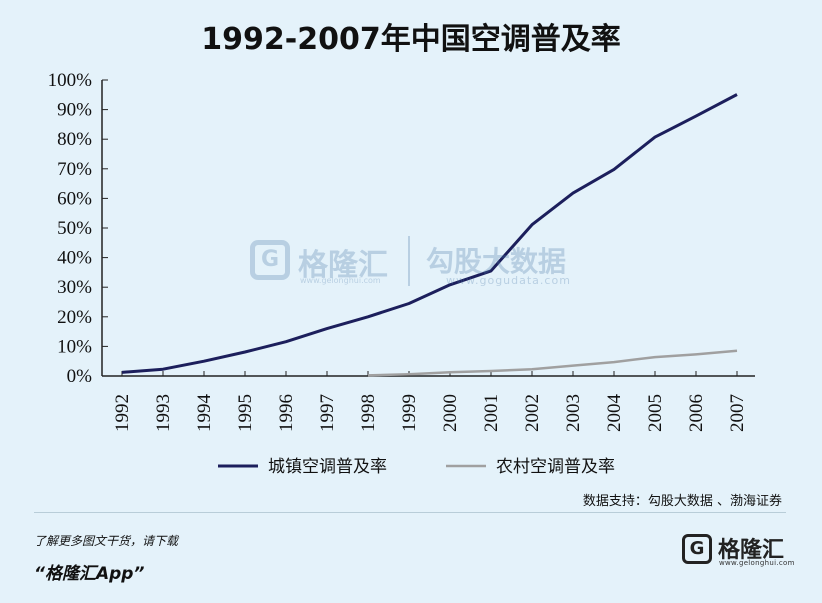  I want to click on x-tick-label: 2002, so click(532, 413).